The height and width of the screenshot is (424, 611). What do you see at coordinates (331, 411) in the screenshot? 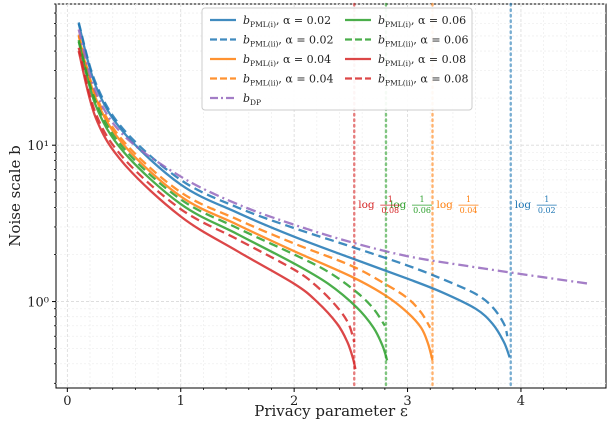
I see `x-axis-title: Privacy parameter ε` at bounding box center [331, 411].